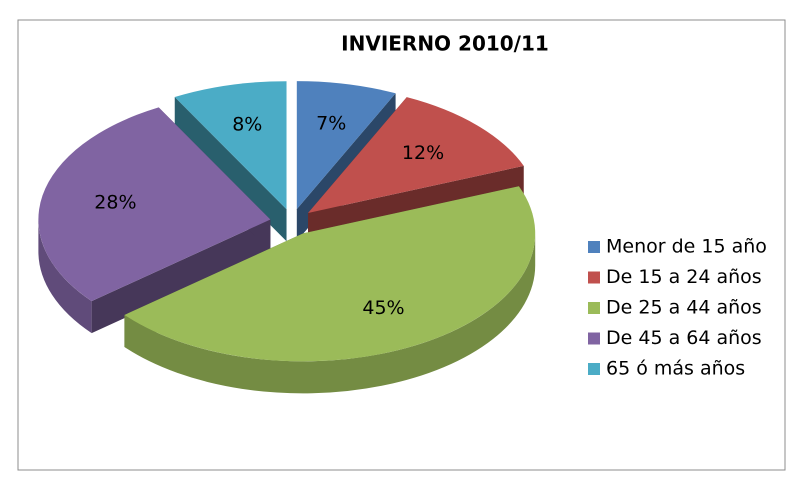  I want to click on data-label: 7%, so click(331, 124).